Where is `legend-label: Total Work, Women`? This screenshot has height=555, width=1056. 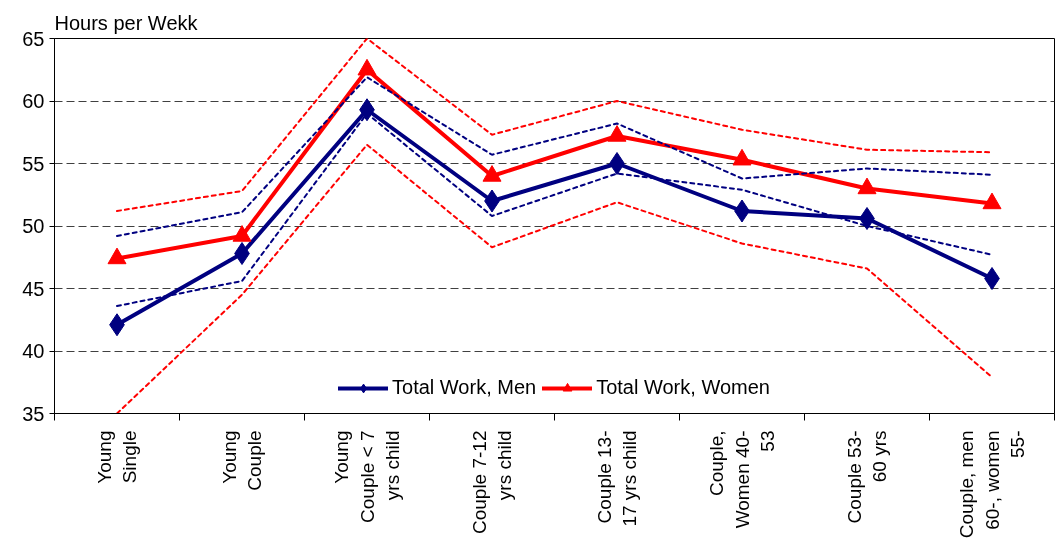
legend-label: Total Work, Women is located at coordinates (683, 387).